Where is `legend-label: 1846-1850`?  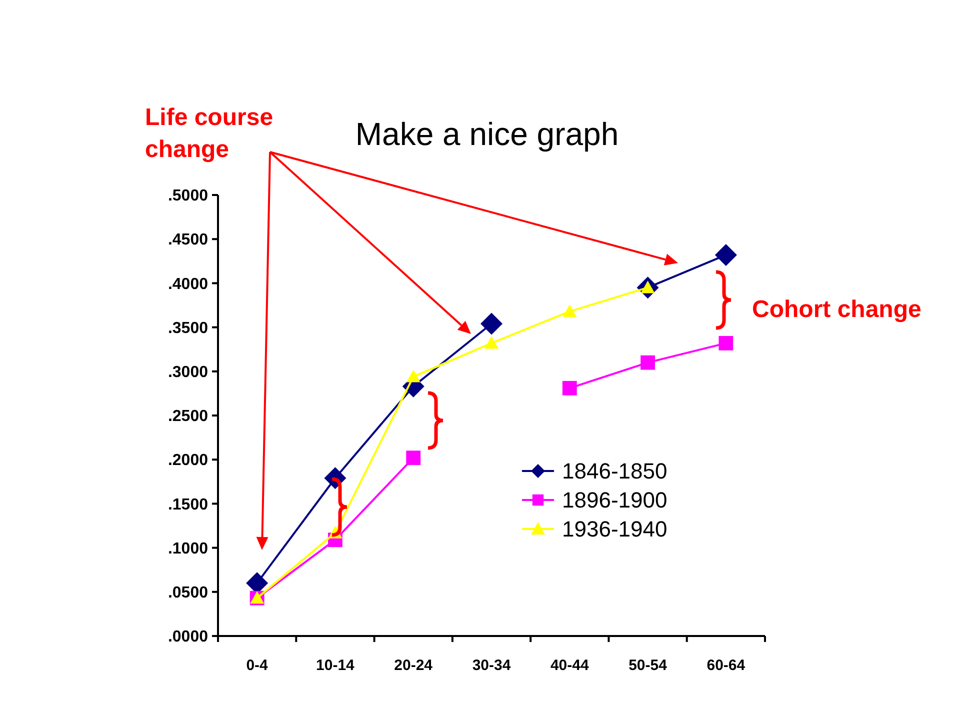
legend-label: 1846-1850 is located at coordinates (615, 471).